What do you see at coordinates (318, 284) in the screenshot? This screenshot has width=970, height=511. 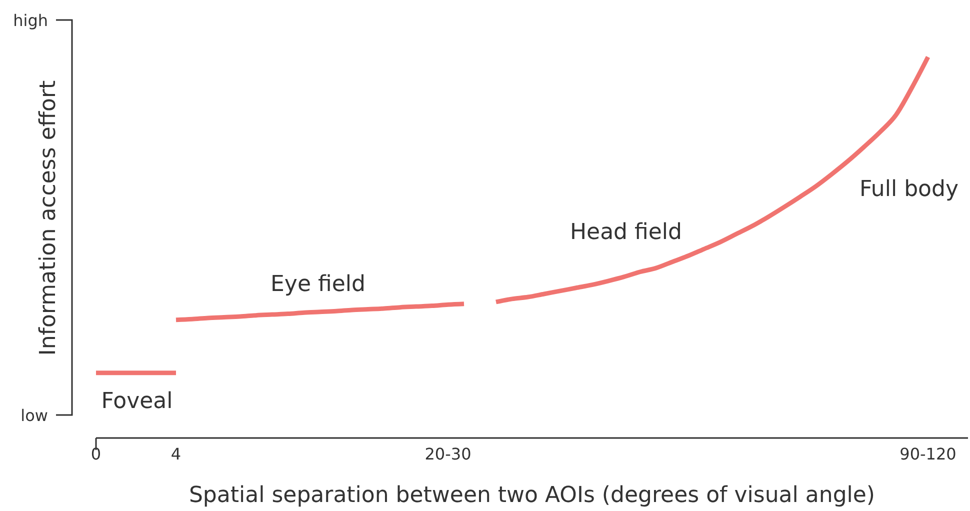 I see `annotation: Eye field` at bounding box center [318, 284].